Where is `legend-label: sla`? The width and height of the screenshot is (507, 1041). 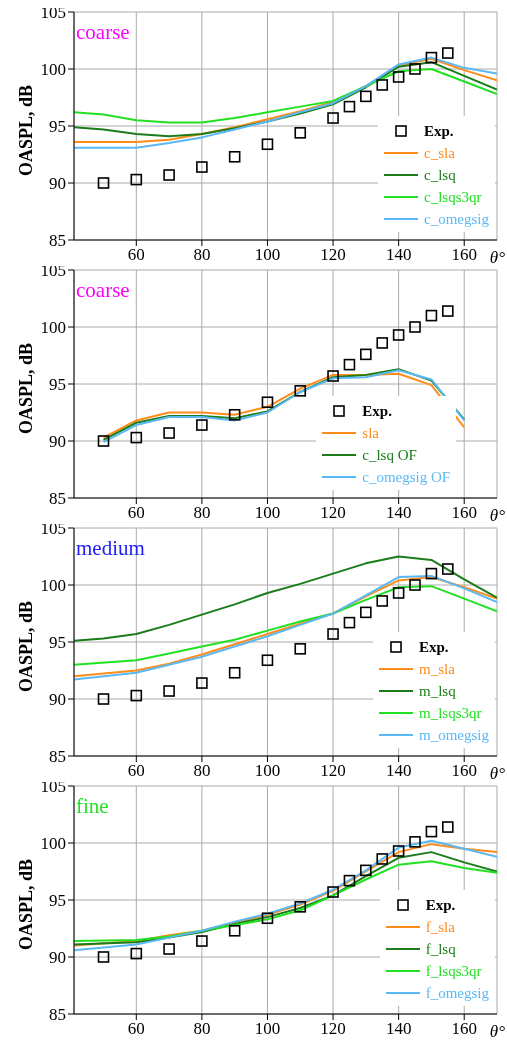
legend-label: sla is located at coordinates (370, 433).